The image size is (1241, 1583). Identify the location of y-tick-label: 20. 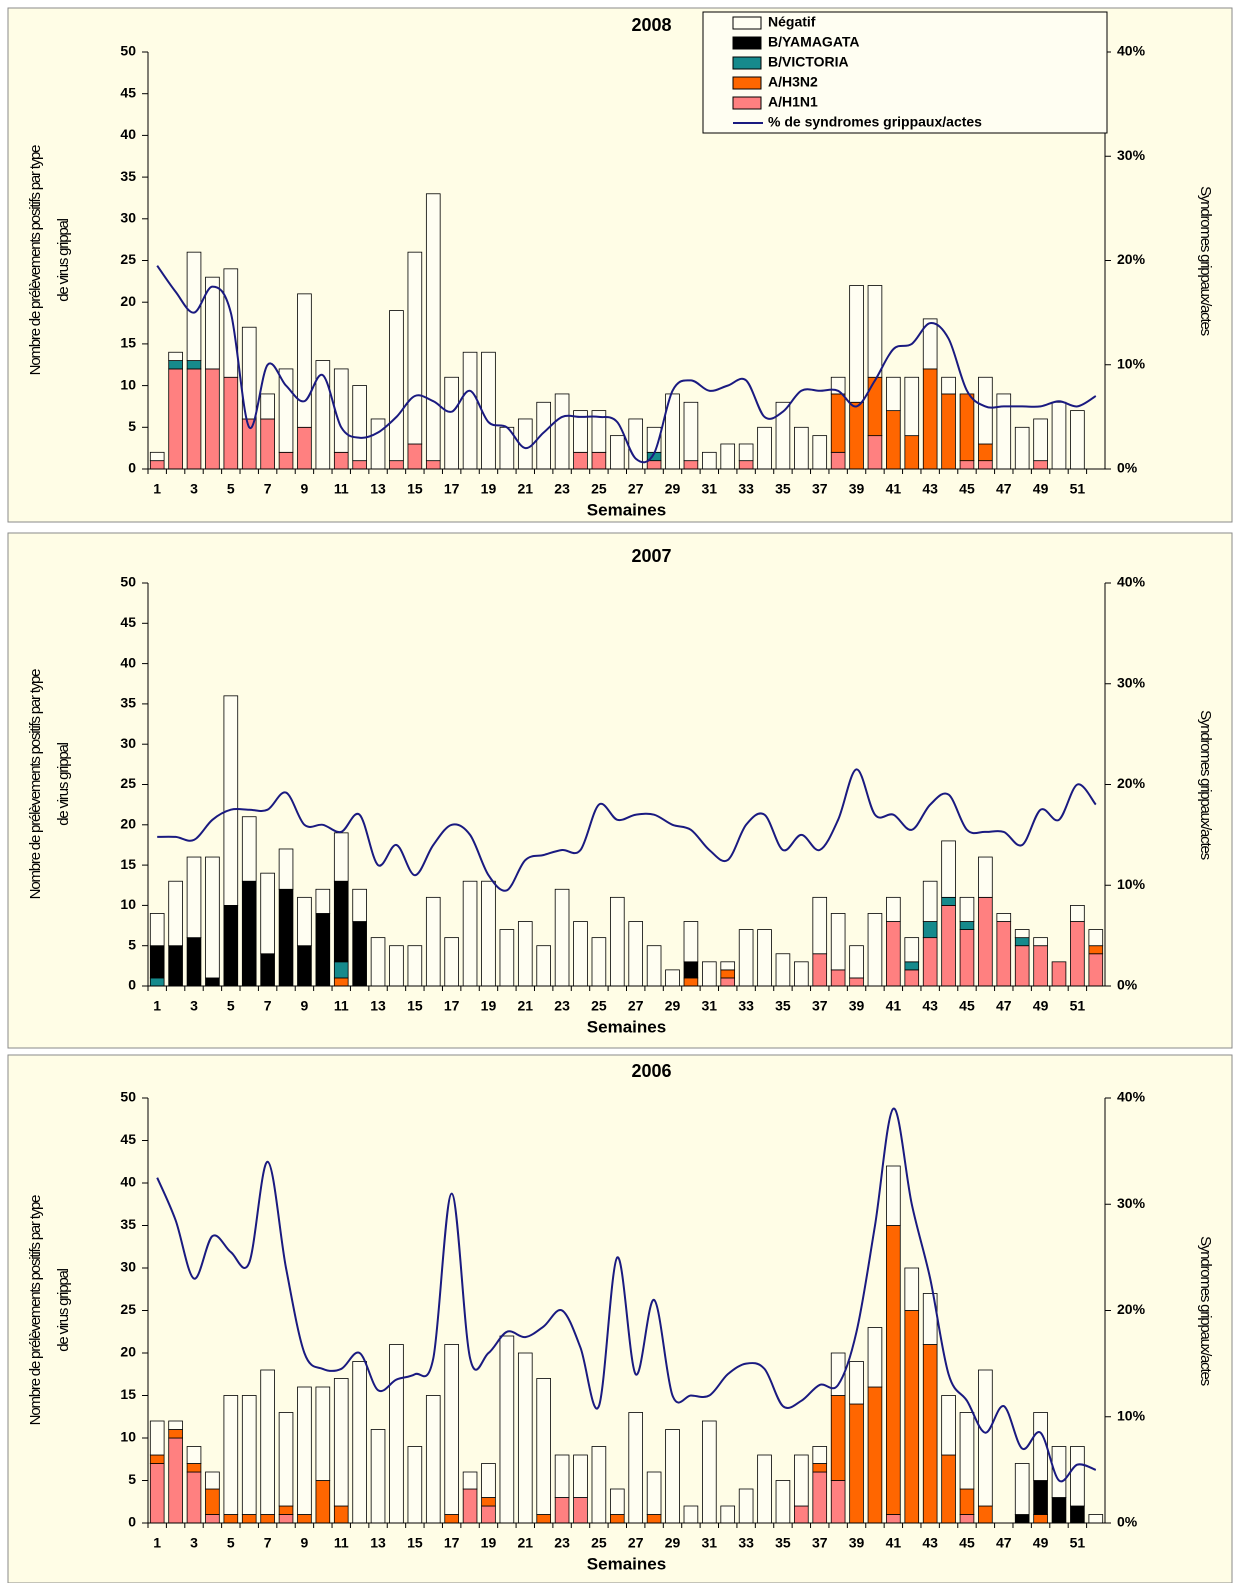
(128, 1352).